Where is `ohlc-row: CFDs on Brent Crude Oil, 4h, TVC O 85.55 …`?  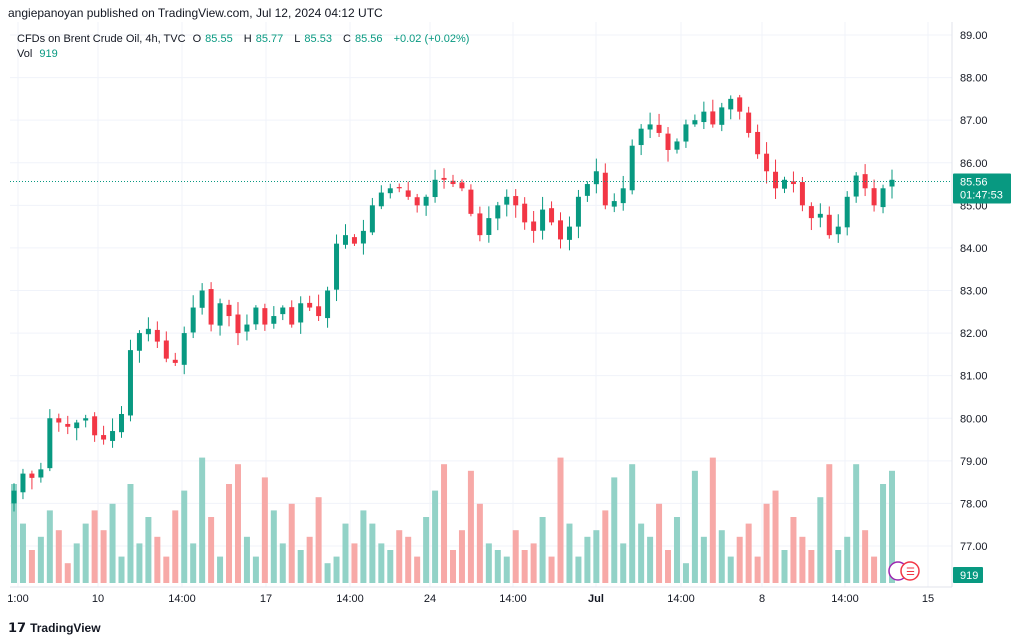
ohlc-row: CFDs on Brent Crude Oil, 4h, TVC O 85.55 … is located at coordinates (245, 39).